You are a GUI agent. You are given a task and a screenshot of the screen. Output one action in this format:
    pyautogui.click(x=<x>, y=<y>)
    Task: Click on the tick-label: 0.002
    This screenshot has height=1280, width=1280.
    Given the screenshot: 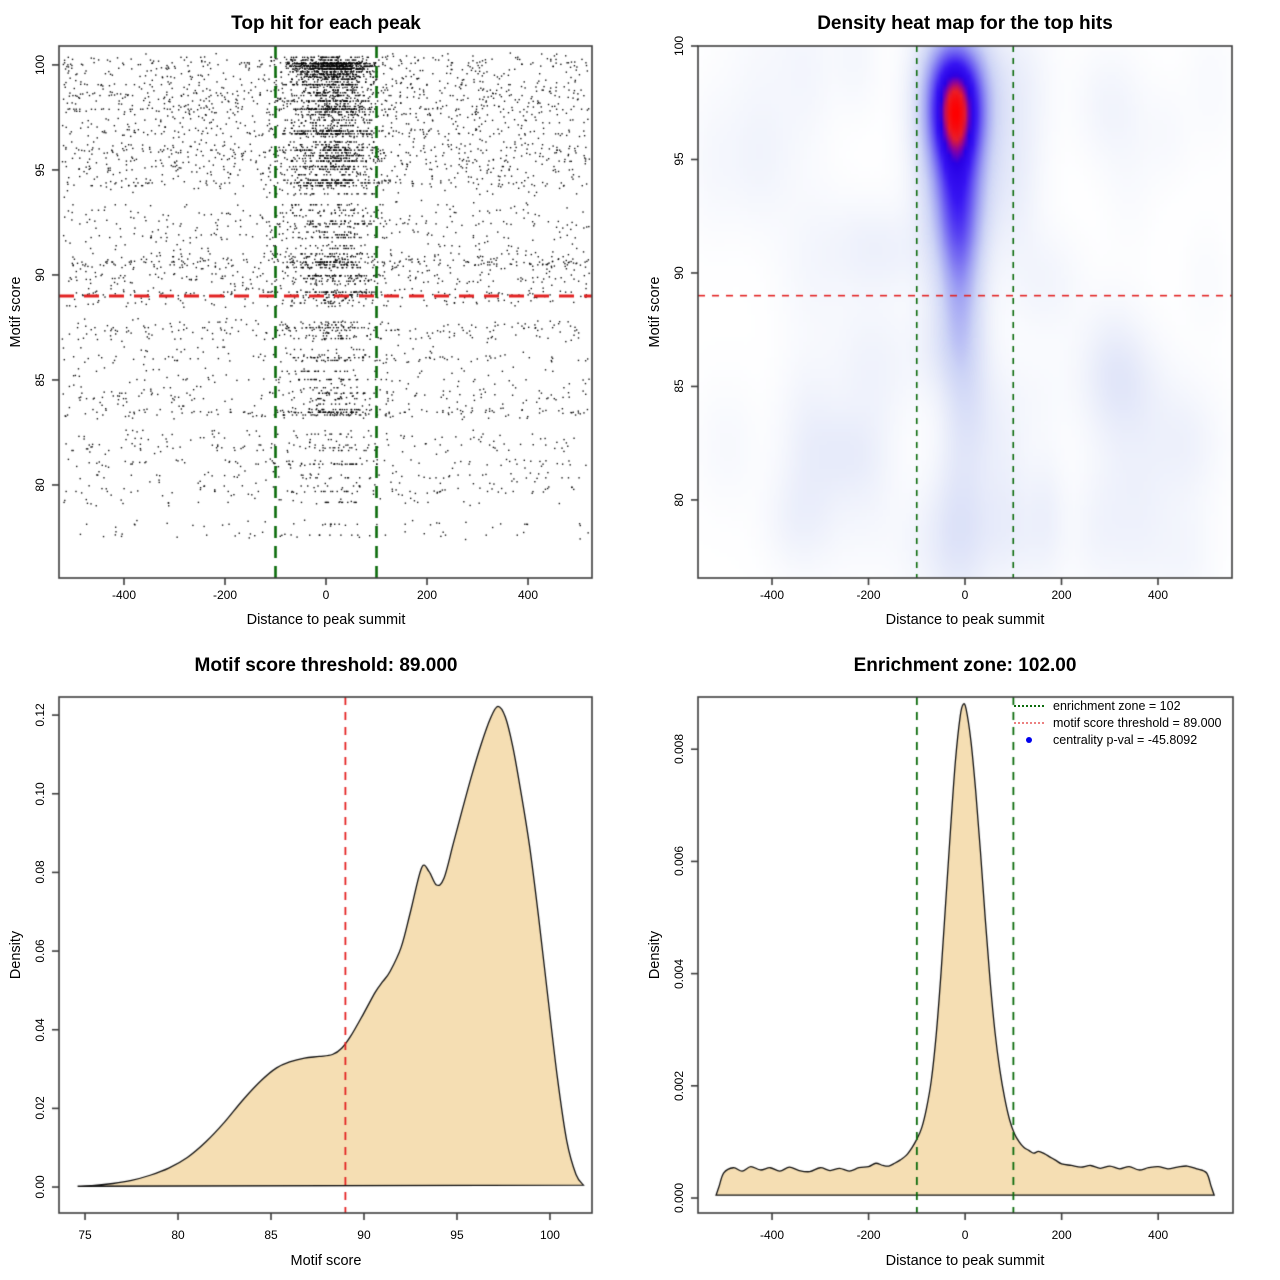 What is the action you would take?
    pyautogui.click(x=679, y=1085)
    